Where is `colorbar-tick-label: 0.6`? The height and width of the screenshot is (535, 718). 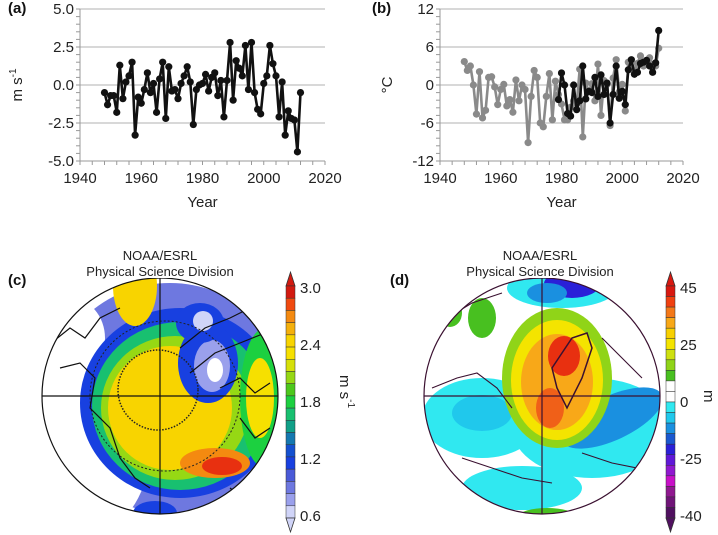
colorbar-tick-label: 0.6 is located at coordinates (310, 516).